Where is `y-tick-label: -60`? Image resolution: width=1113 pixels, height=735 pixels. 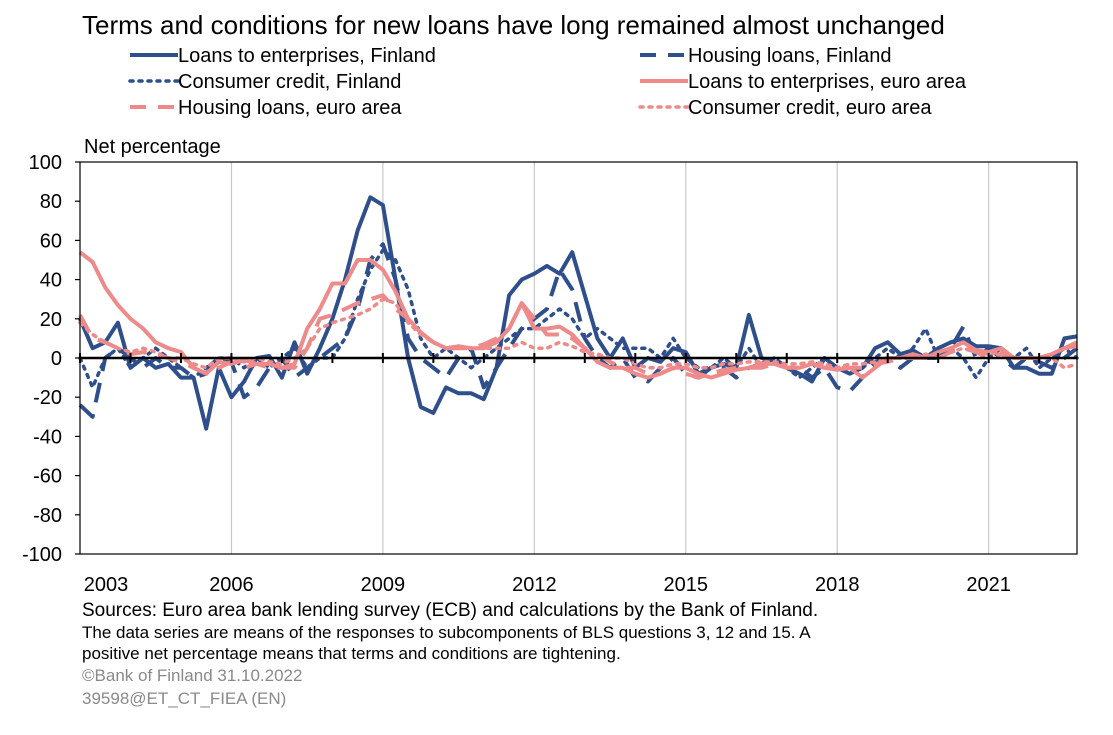
y-tick-label: -60 is located at coordinates (47, 477).